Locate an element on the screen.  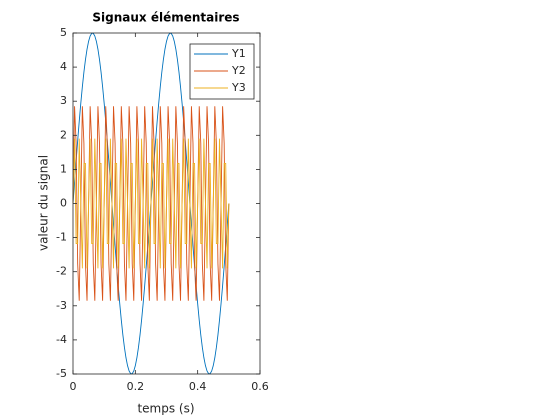
legend-label: Y1 is located at coordinates (238, 53).